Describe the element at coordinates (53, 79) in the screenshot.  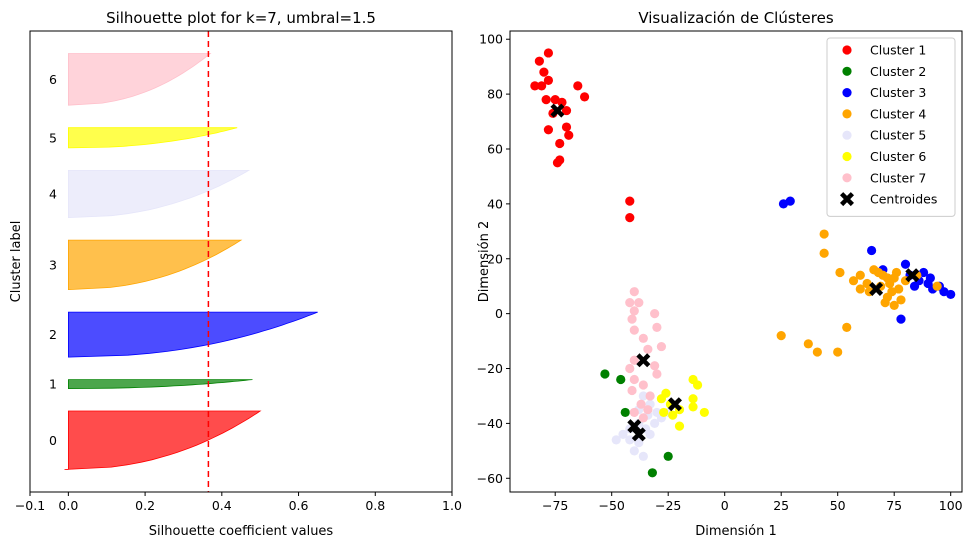
I see `cluster-label-6: 6` at that location.